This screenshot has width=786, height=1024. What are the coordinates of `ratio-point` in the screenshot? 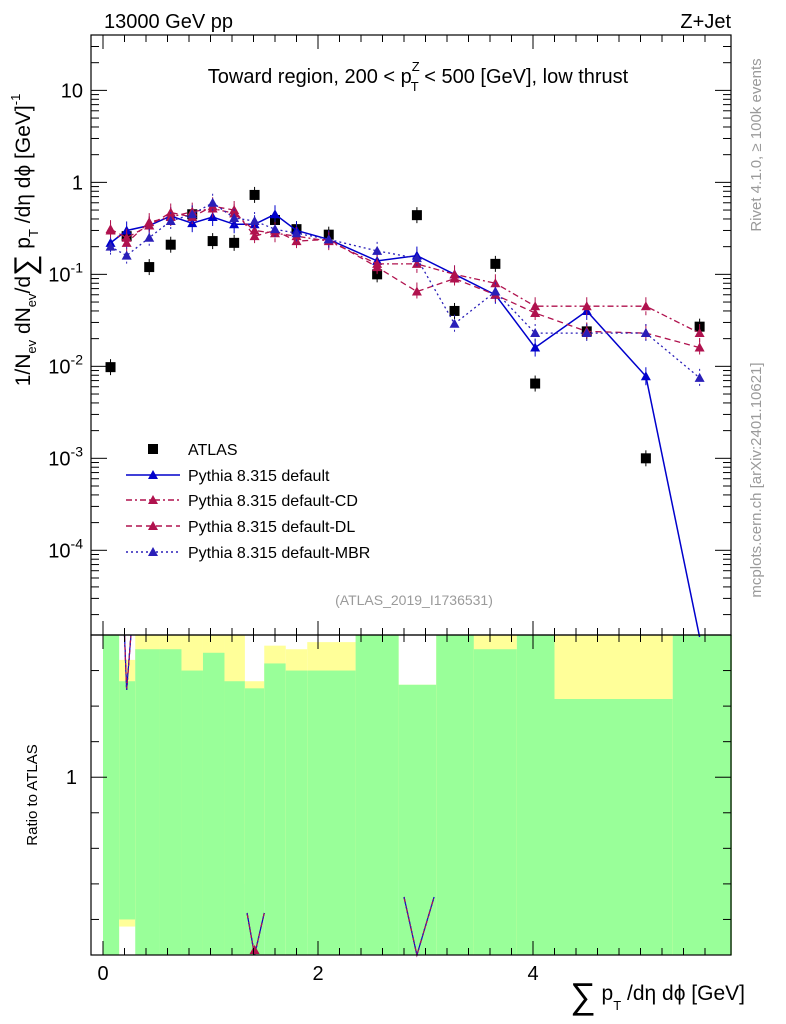 It's located at (254, 949).